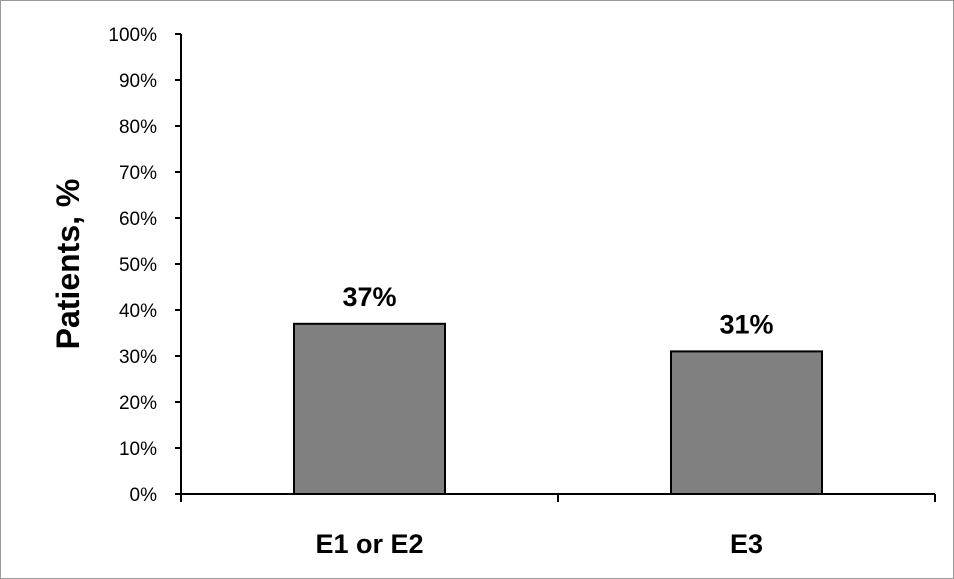 This screenshot has height=579, width=954. What do you see at coordinates (558, 526) in the screenshot?
I see `x-axis-ticks: E1 or E2 E3` at bounding box center [558, 526].